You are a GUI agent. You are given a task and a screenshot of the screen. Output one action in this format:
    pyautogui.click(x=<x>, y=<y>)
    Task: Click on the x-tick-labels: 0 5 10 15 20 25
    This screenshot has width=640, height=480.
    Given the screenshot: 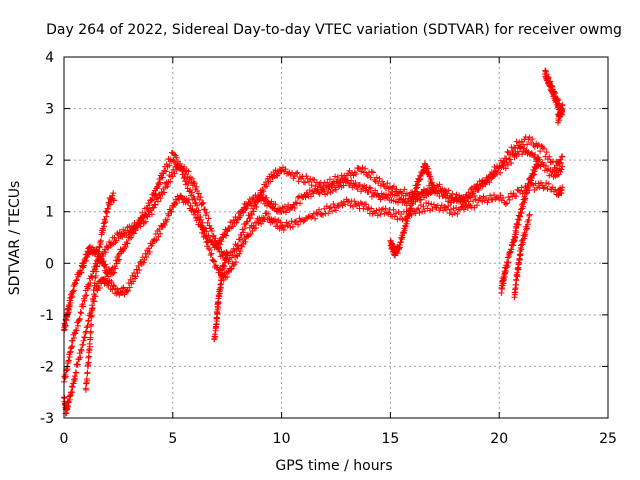 What is the action you would take?
    pyautogui.click(x=338, y=439)
    